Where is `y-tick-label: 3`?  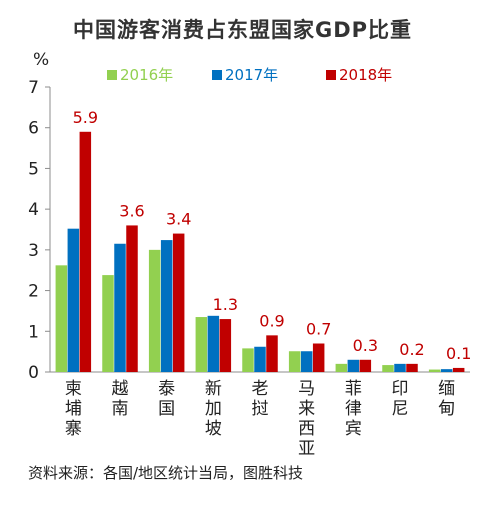
y-tick-label: 3 is located at coordinates (33, 251).